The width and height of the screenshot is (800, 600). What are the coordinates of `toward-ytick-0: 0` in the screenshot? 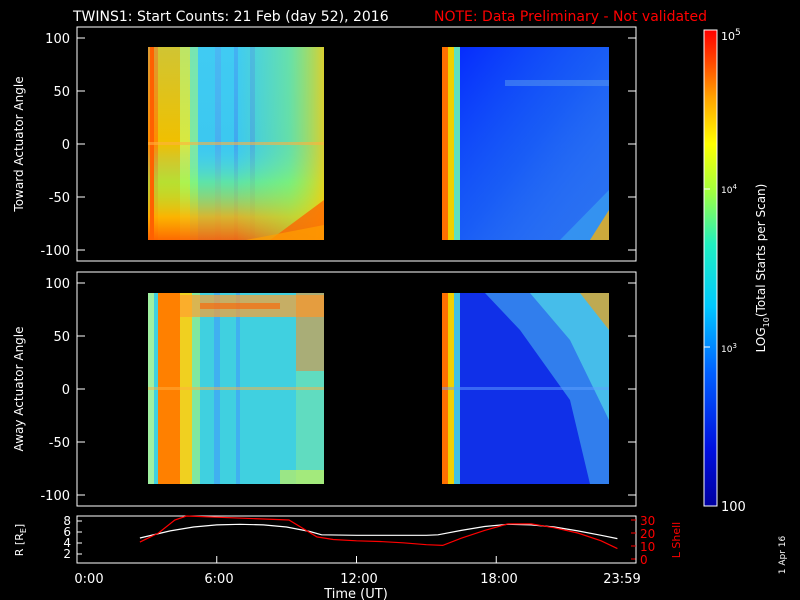 It's located at (66, 145).